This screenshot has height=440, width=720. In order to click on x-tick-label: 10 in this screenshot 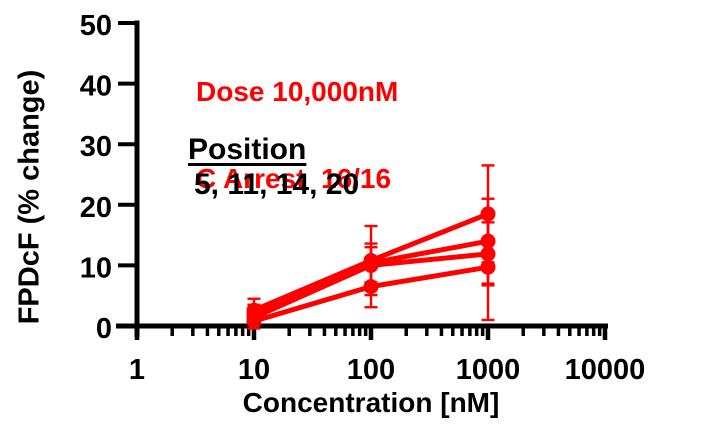, I will do `click(254, 370)`.